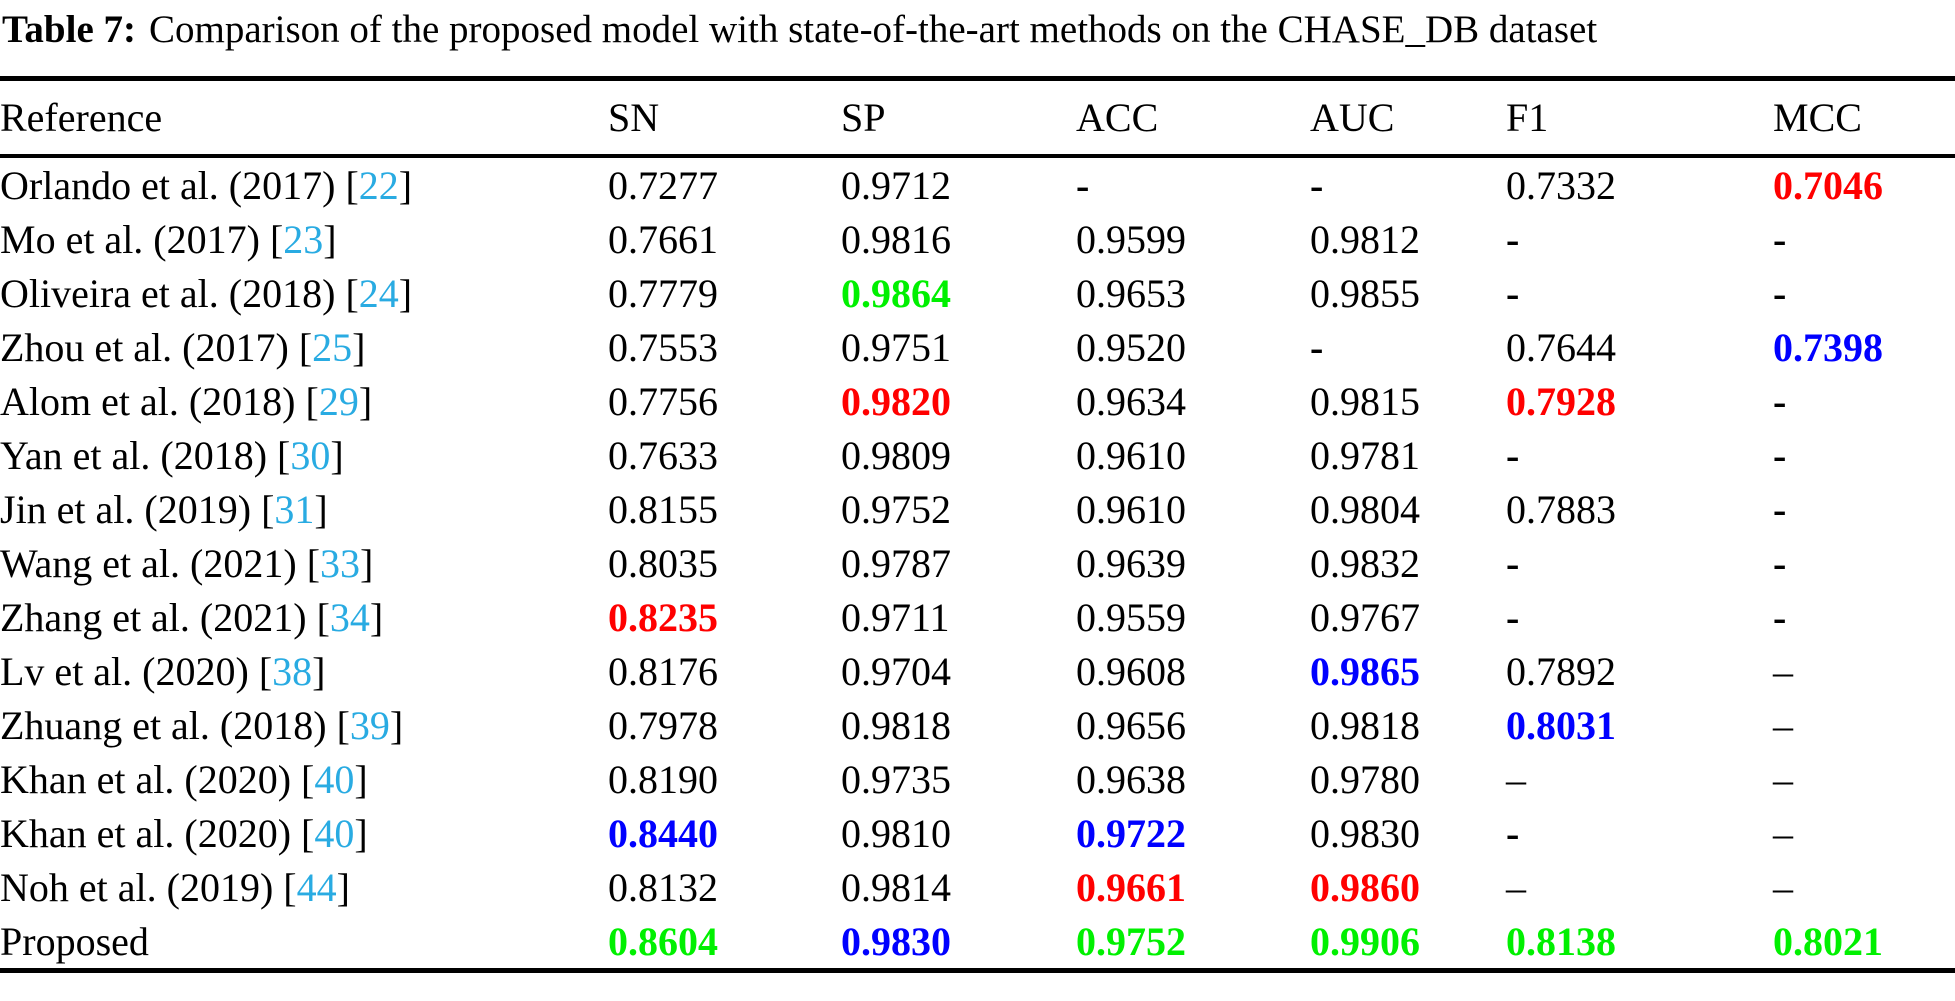  I want to click on metric-cell: 0.7644, so click(1639, 347).